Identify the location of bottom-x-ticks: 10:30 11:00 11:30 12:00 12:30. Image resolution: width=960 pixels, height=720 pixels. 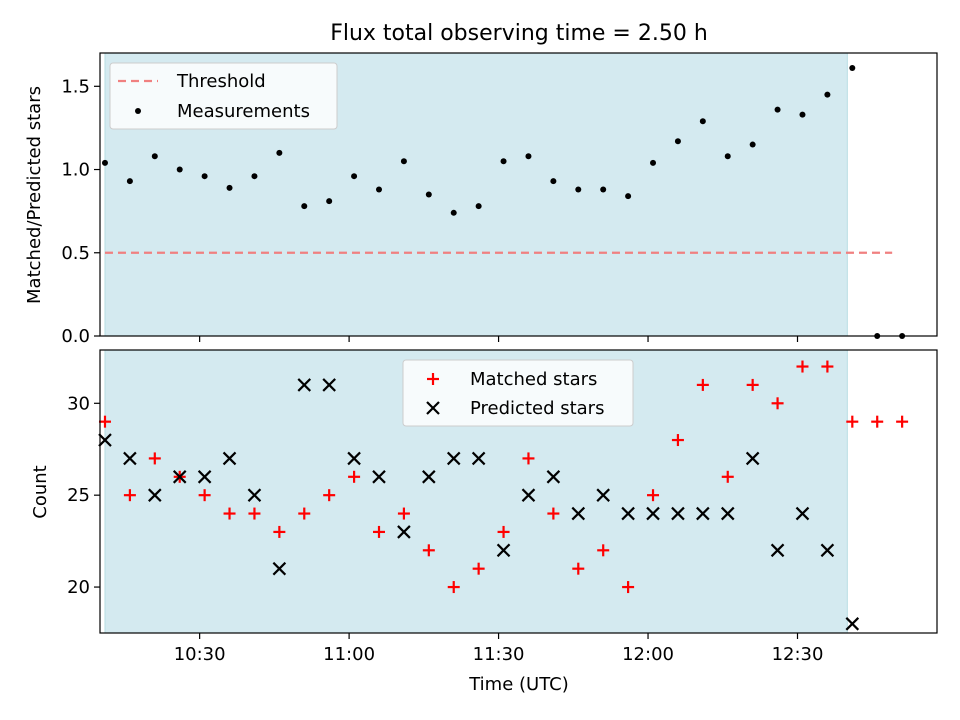
(499, 649).